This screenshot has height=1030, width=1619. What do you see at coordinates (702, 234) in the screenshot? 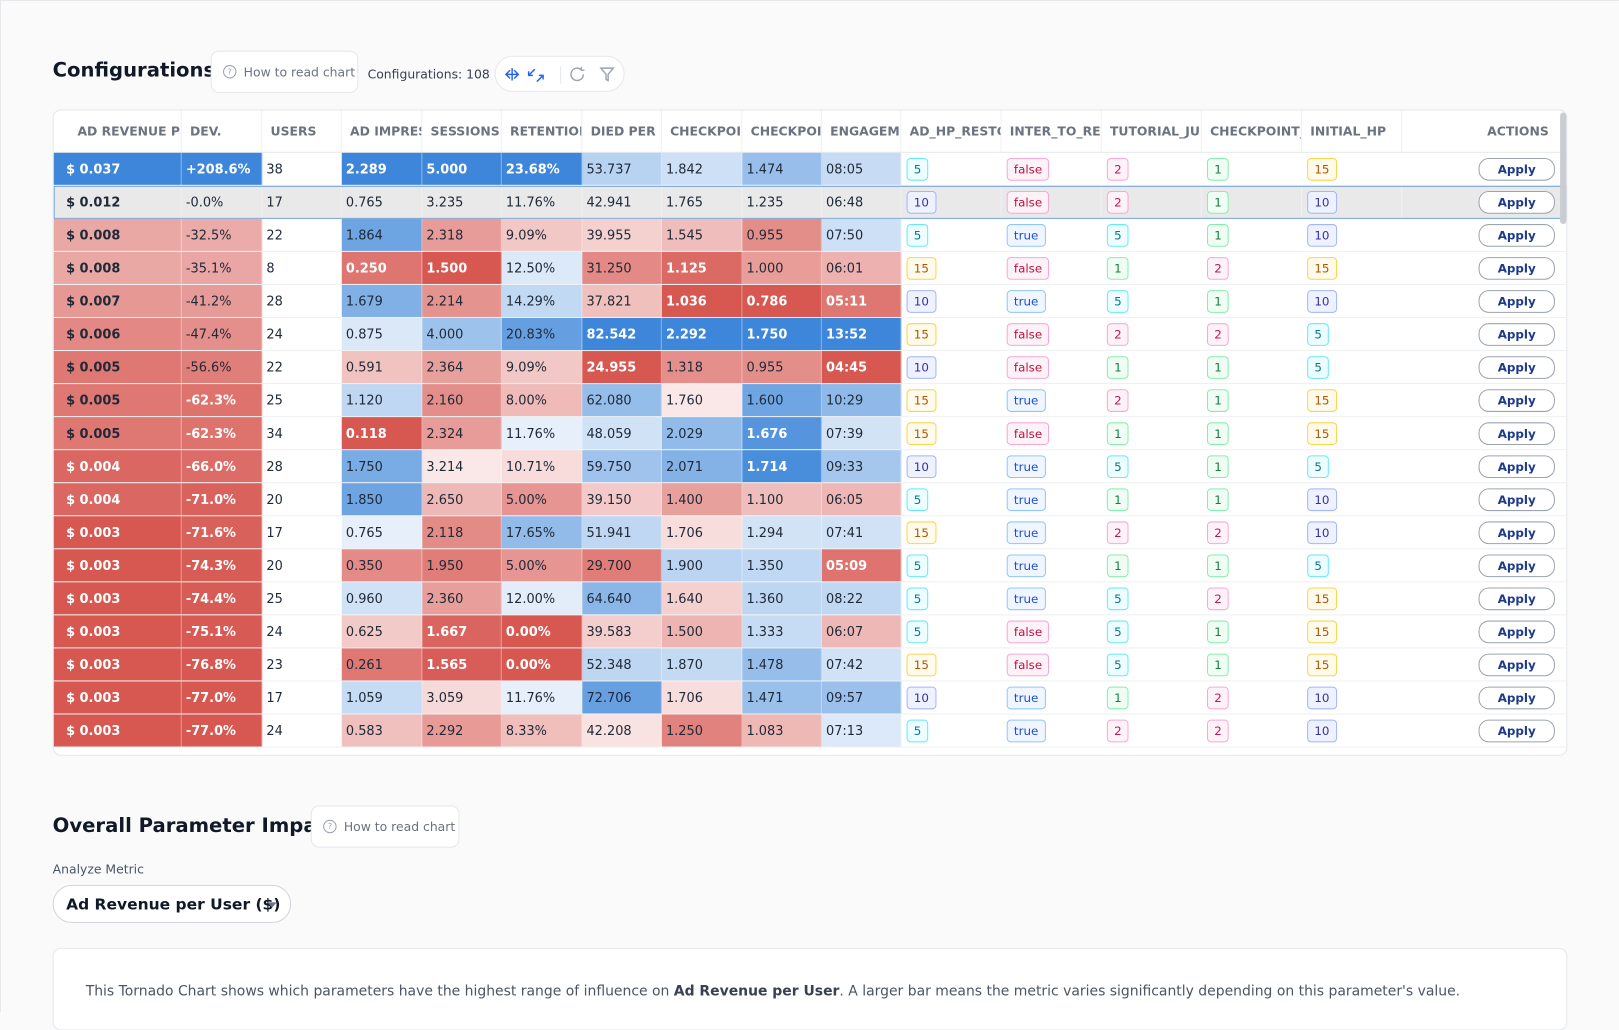
I see `metric-cell: 1.545` at bounding box center [702, 234].